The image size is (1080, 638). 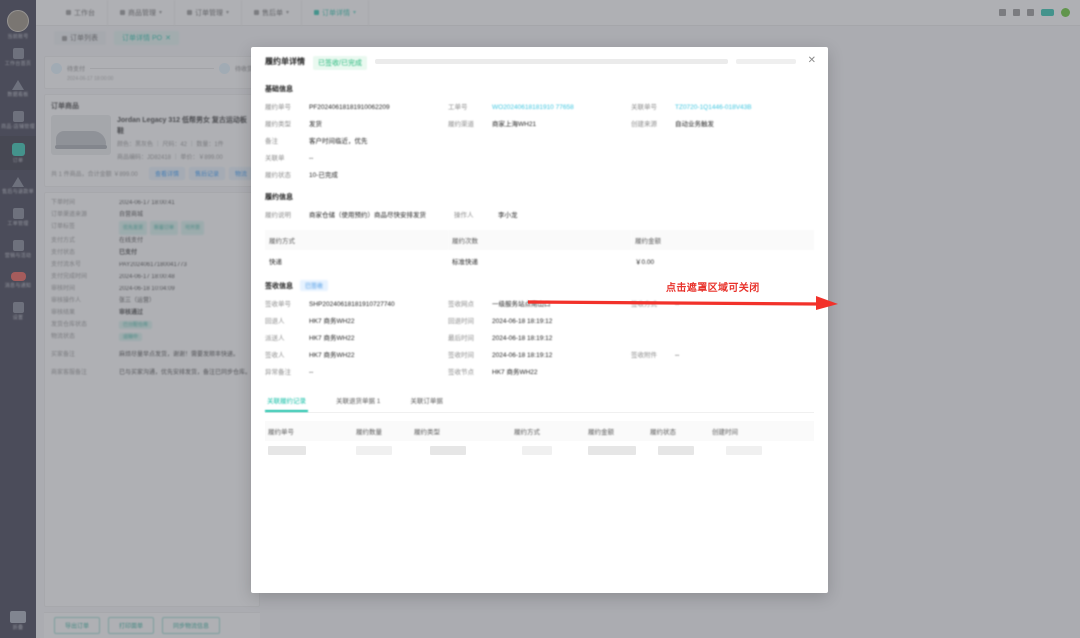 What do you see at coordinates (314, 285) in the screenshot?
I see `status-badge: 已签收` at bounding box center [314, 285].